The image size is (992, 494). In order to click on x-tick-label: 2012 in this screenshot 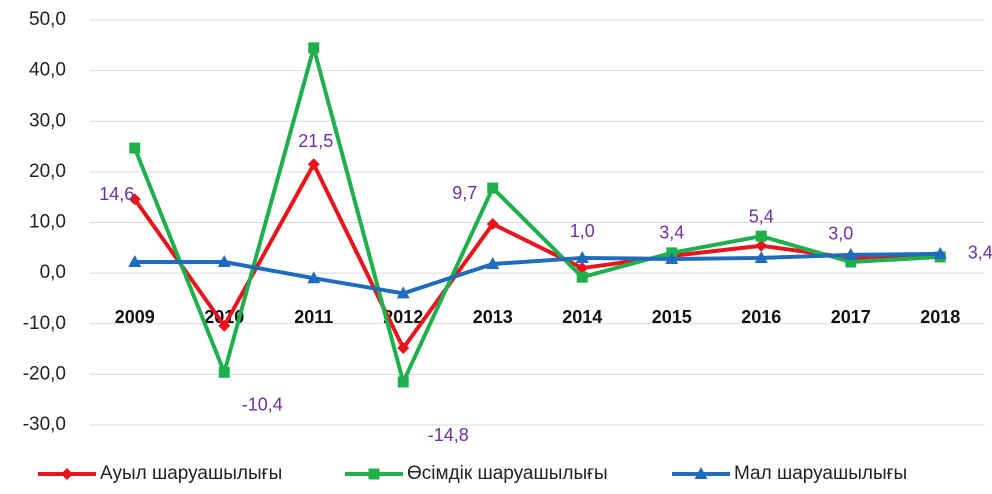, I will do `click(403, 317)`.